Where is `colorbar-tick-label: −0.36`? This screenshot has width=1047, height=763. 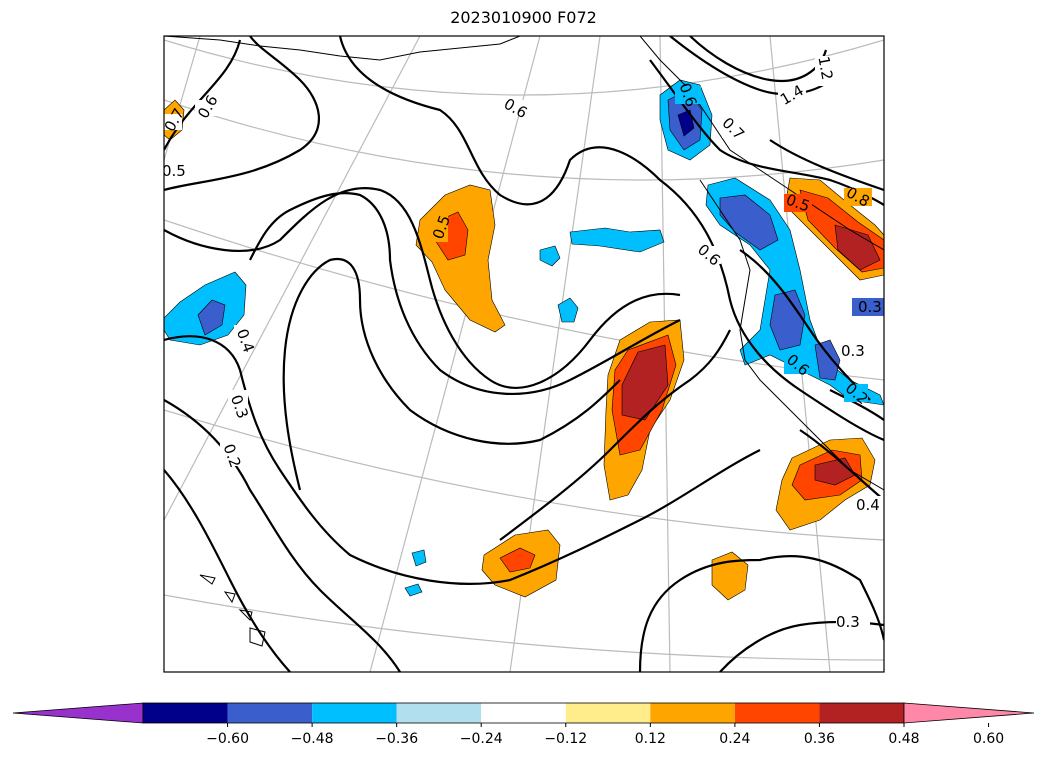 colorbar-tick-label: −0.36 is located at coordinates (396, 739).